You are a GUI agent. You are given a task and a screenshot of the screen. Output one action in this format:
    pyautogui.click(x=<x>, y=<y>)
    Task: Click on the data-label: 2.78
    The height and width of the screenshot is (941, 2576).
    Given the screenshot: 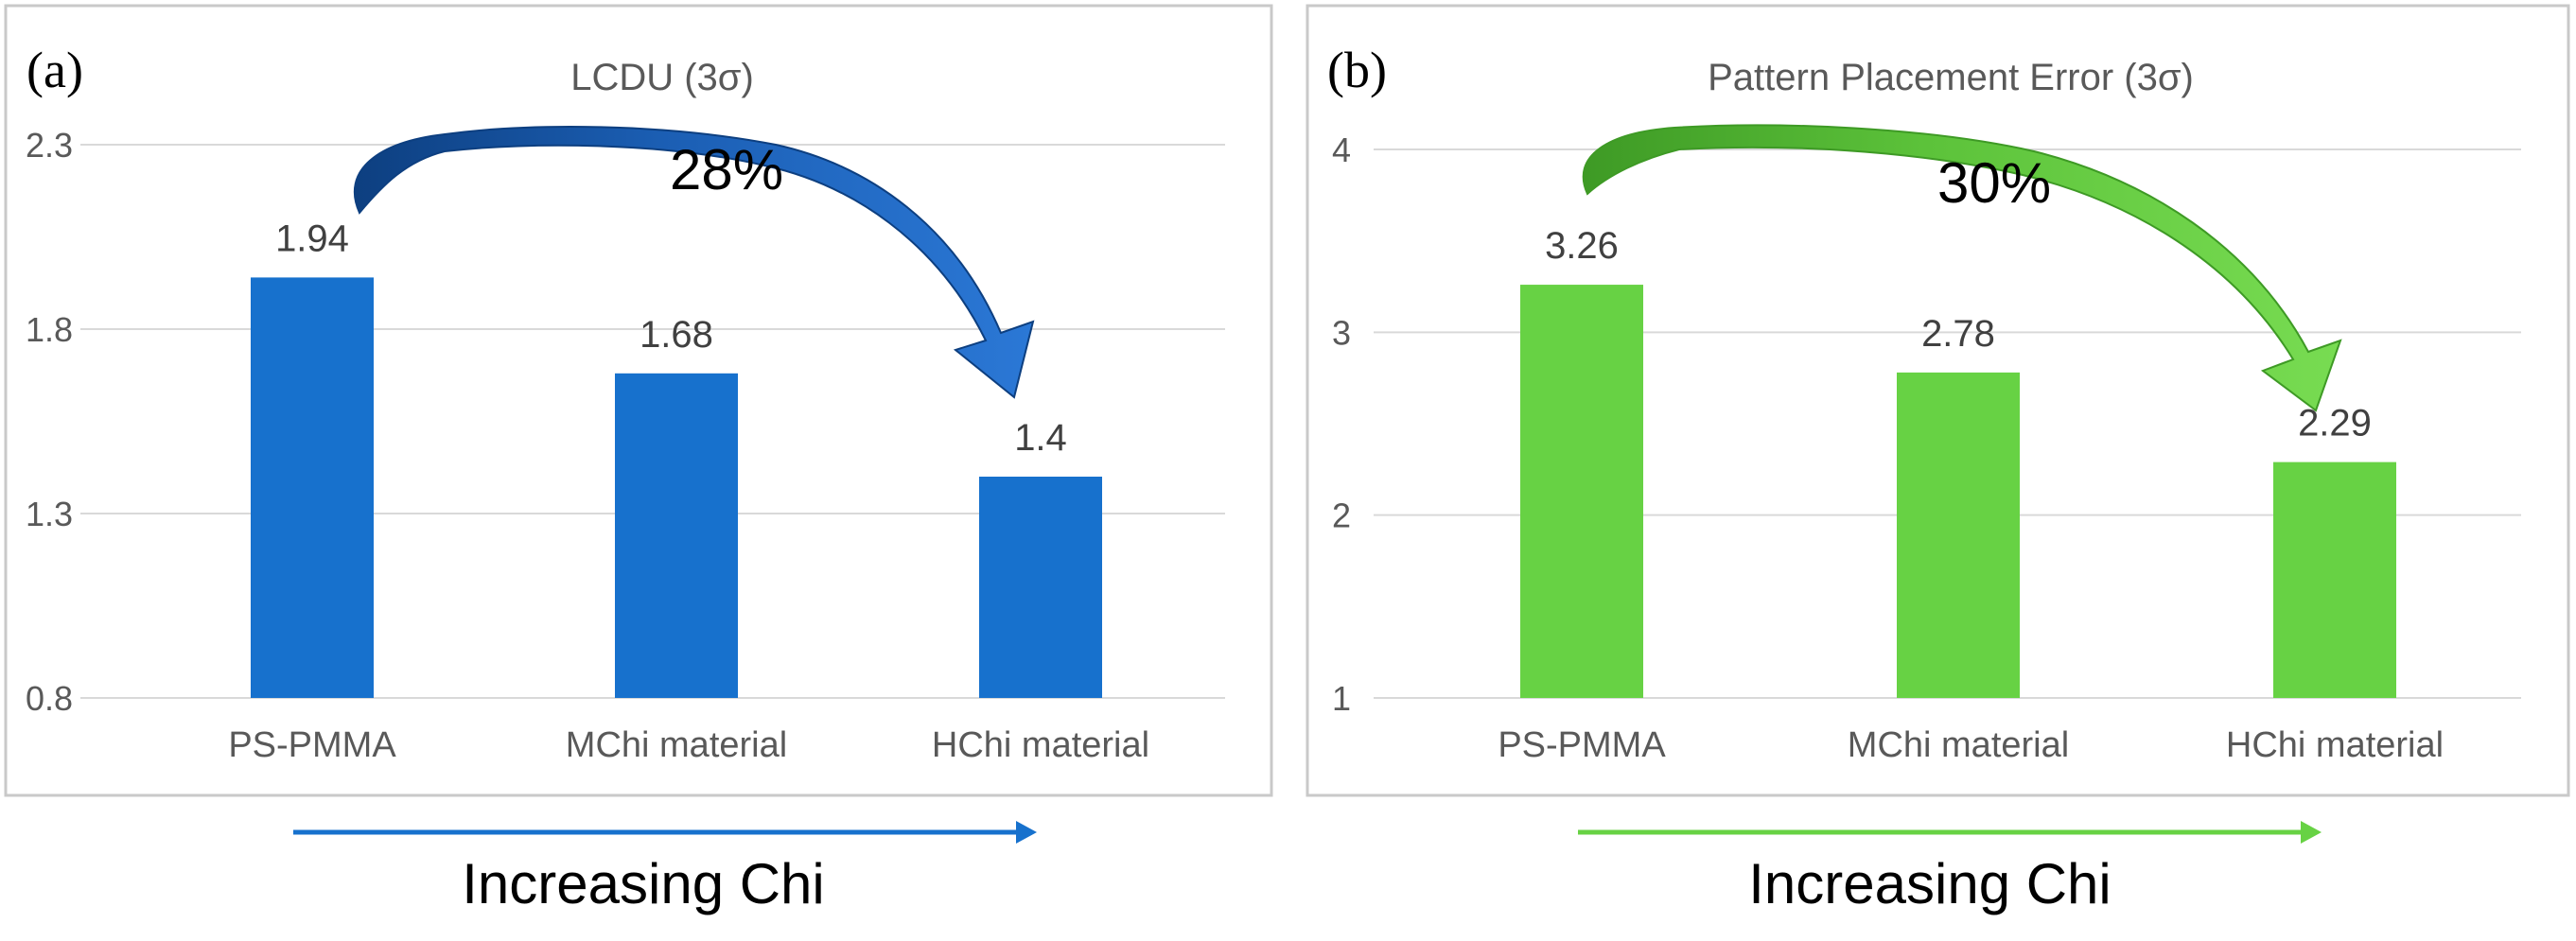 What is the action you would take?
    pyautogui.click(x=1958, y=334)
    